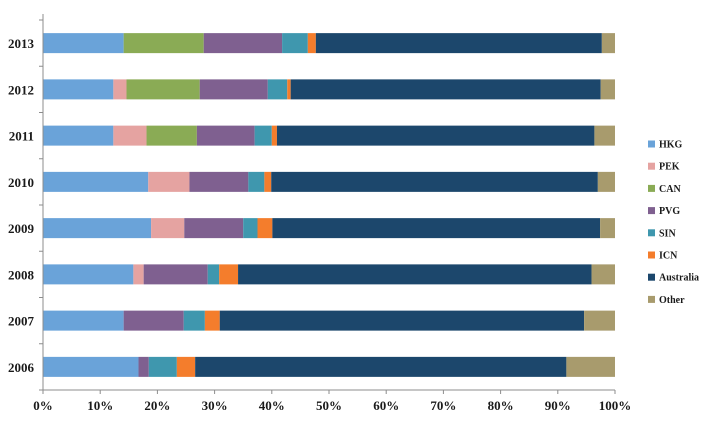  Describe the element at coordinates (21, 136) in the screenshot. I see `category-label: 2011` at that location.